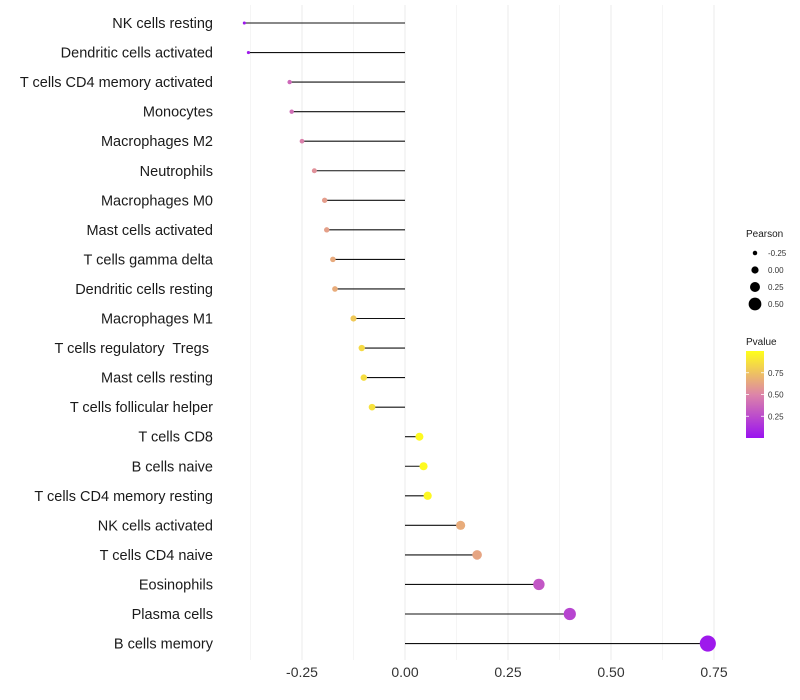 The image size is (800, 700). What do you see at coordinates (765, 387) in the screenshot?
I see `pvalue-color-legend: Pvalue 0.25 0.50 0.75` at bounding box center [765, 387].